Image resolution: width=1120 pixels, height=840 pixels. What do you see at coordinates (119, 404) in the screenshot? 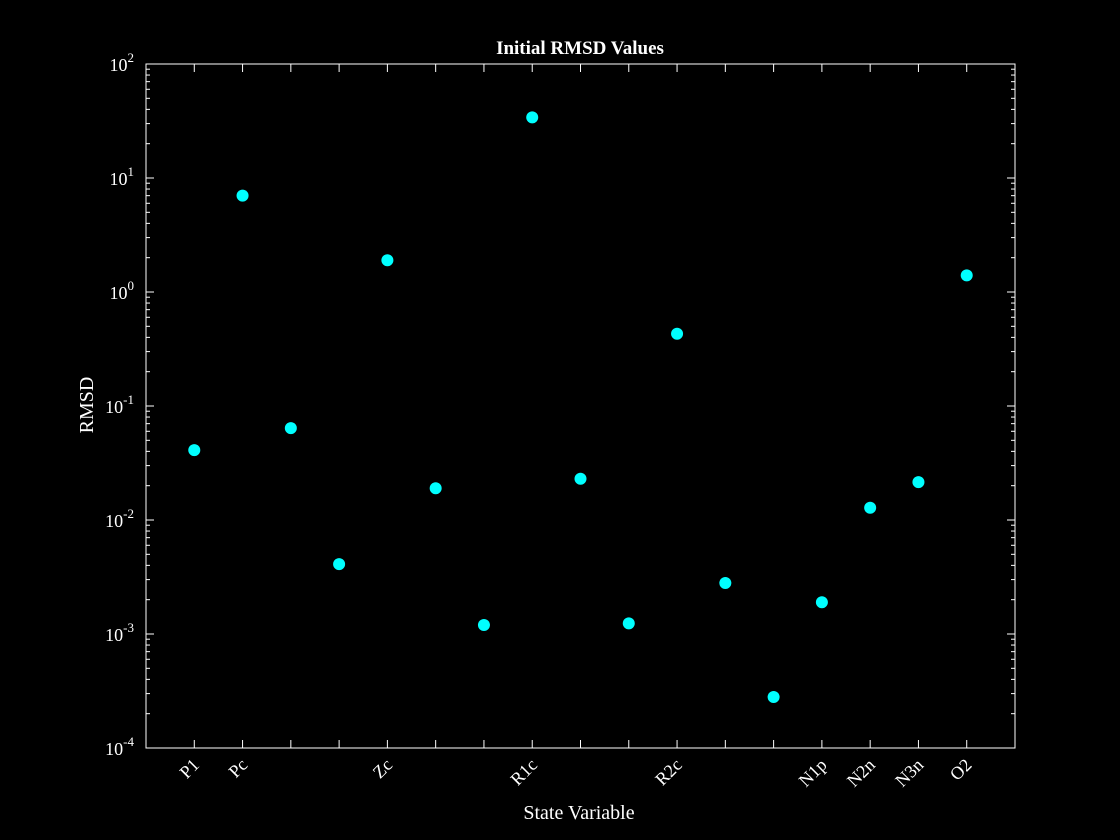
I see `y-tick-label: 10⁻¹` at bounding box center [119, 404].